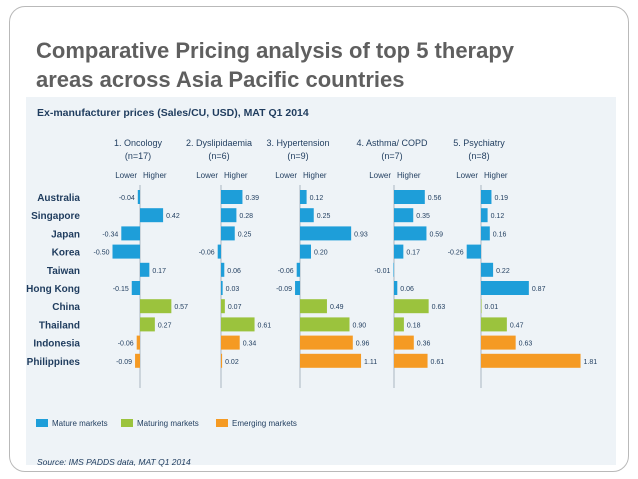  Describe the element at coordinates (219, 143) in the screenshot. I see `panel-2-name: 2. Dyslipidaemia` at that location.